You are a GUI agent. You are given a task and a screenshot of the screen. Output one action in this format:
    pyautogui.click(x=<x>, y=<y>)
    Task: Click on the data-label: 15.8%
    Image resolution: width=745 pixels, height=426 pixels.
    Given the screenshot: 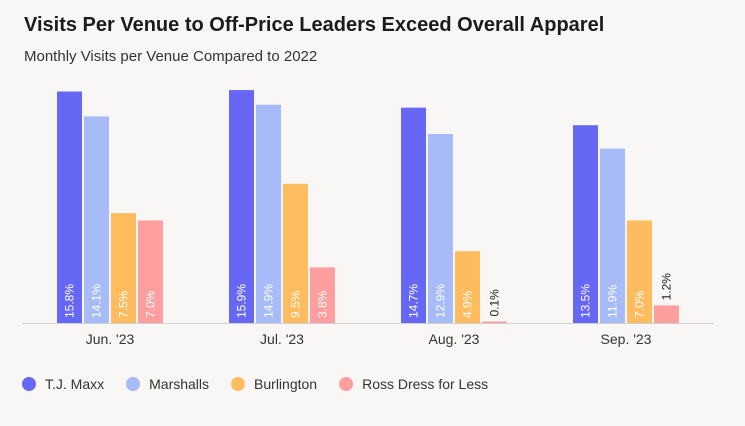 What is the action you would take?
    pyautogui.click(x=70, y=301)
    